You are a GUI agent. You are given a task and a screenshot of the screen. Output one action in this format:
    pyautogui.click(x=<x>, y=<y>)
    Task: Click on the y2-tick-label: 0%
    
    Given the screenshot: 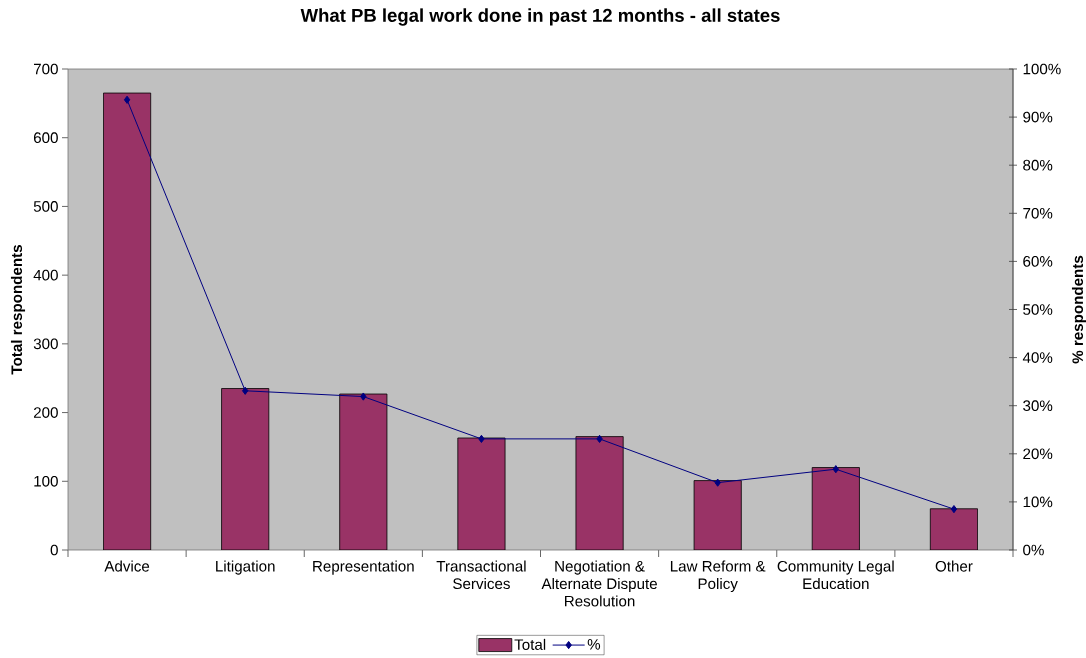 What is the action you would take?
    pyautogui.click(x=1033, y=550)
    